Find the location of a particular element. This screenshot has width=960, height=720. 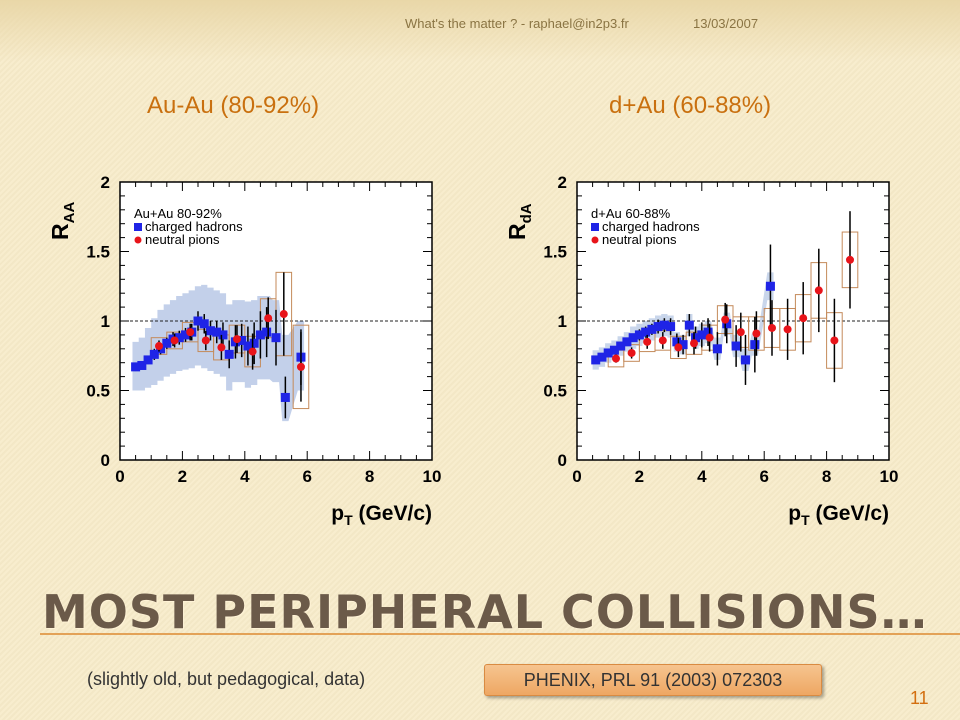

x-tick-label: 6 is located at coordinates (306, 476).